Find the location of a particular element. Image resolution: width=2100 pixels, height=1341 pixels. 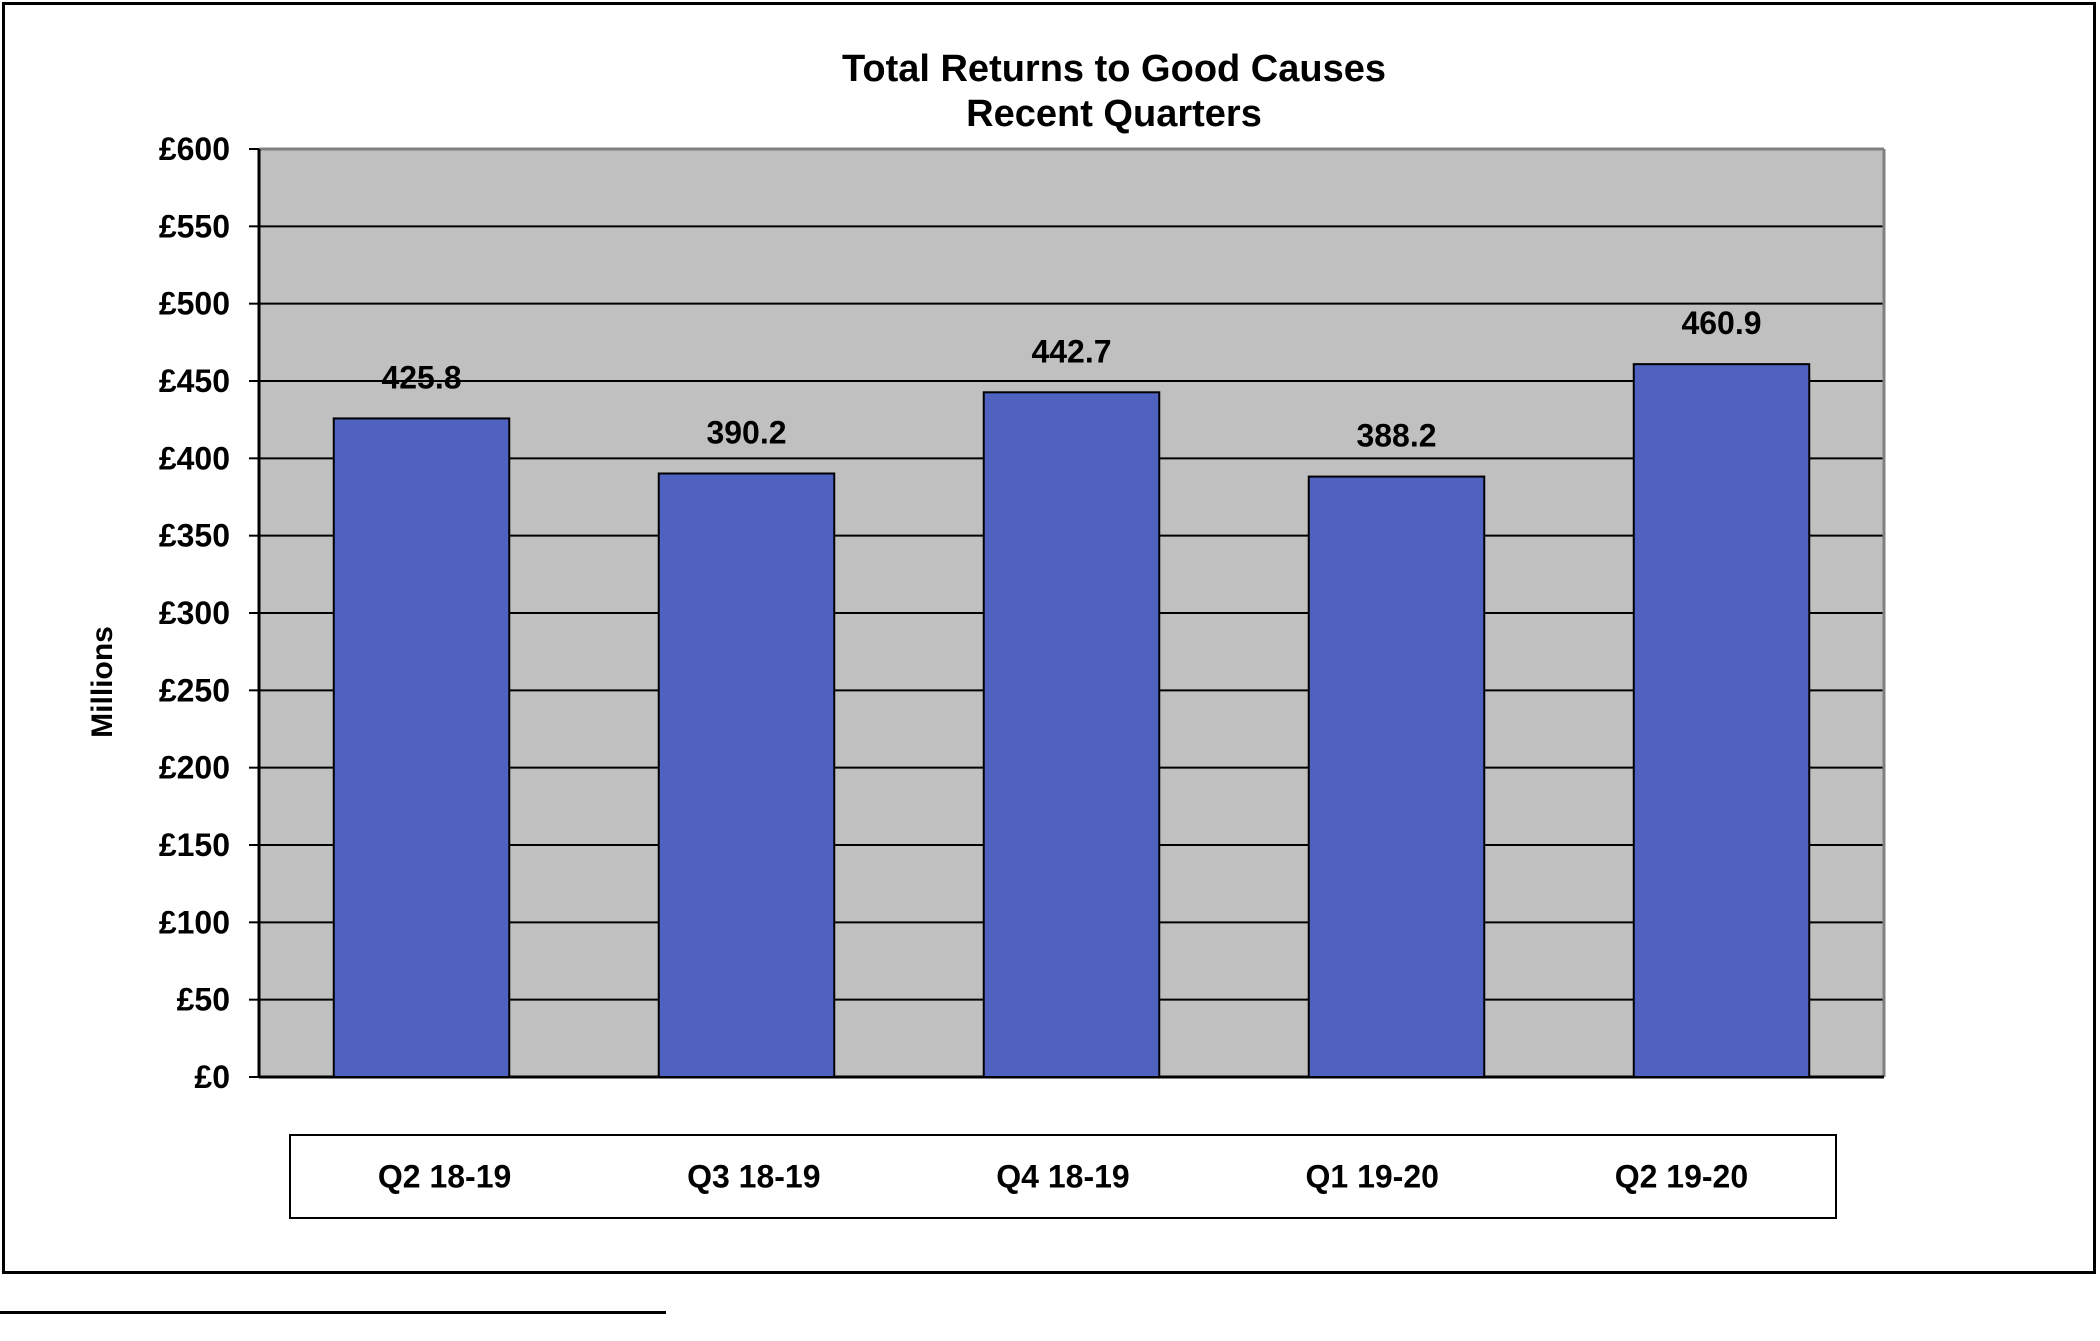

y-tick-label: £250 is located at coordinates (194, 690).